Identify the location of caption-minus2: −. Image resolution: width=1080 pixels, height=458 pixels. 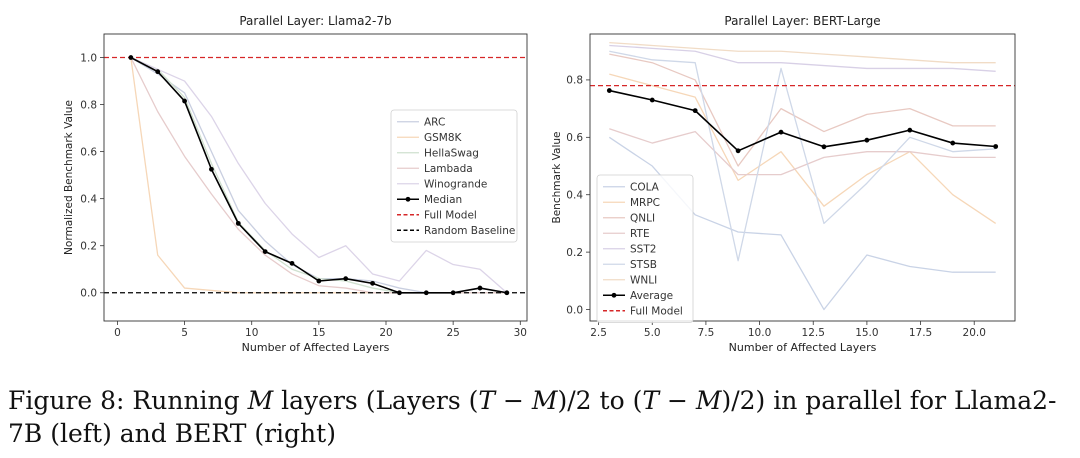
(677, 400).